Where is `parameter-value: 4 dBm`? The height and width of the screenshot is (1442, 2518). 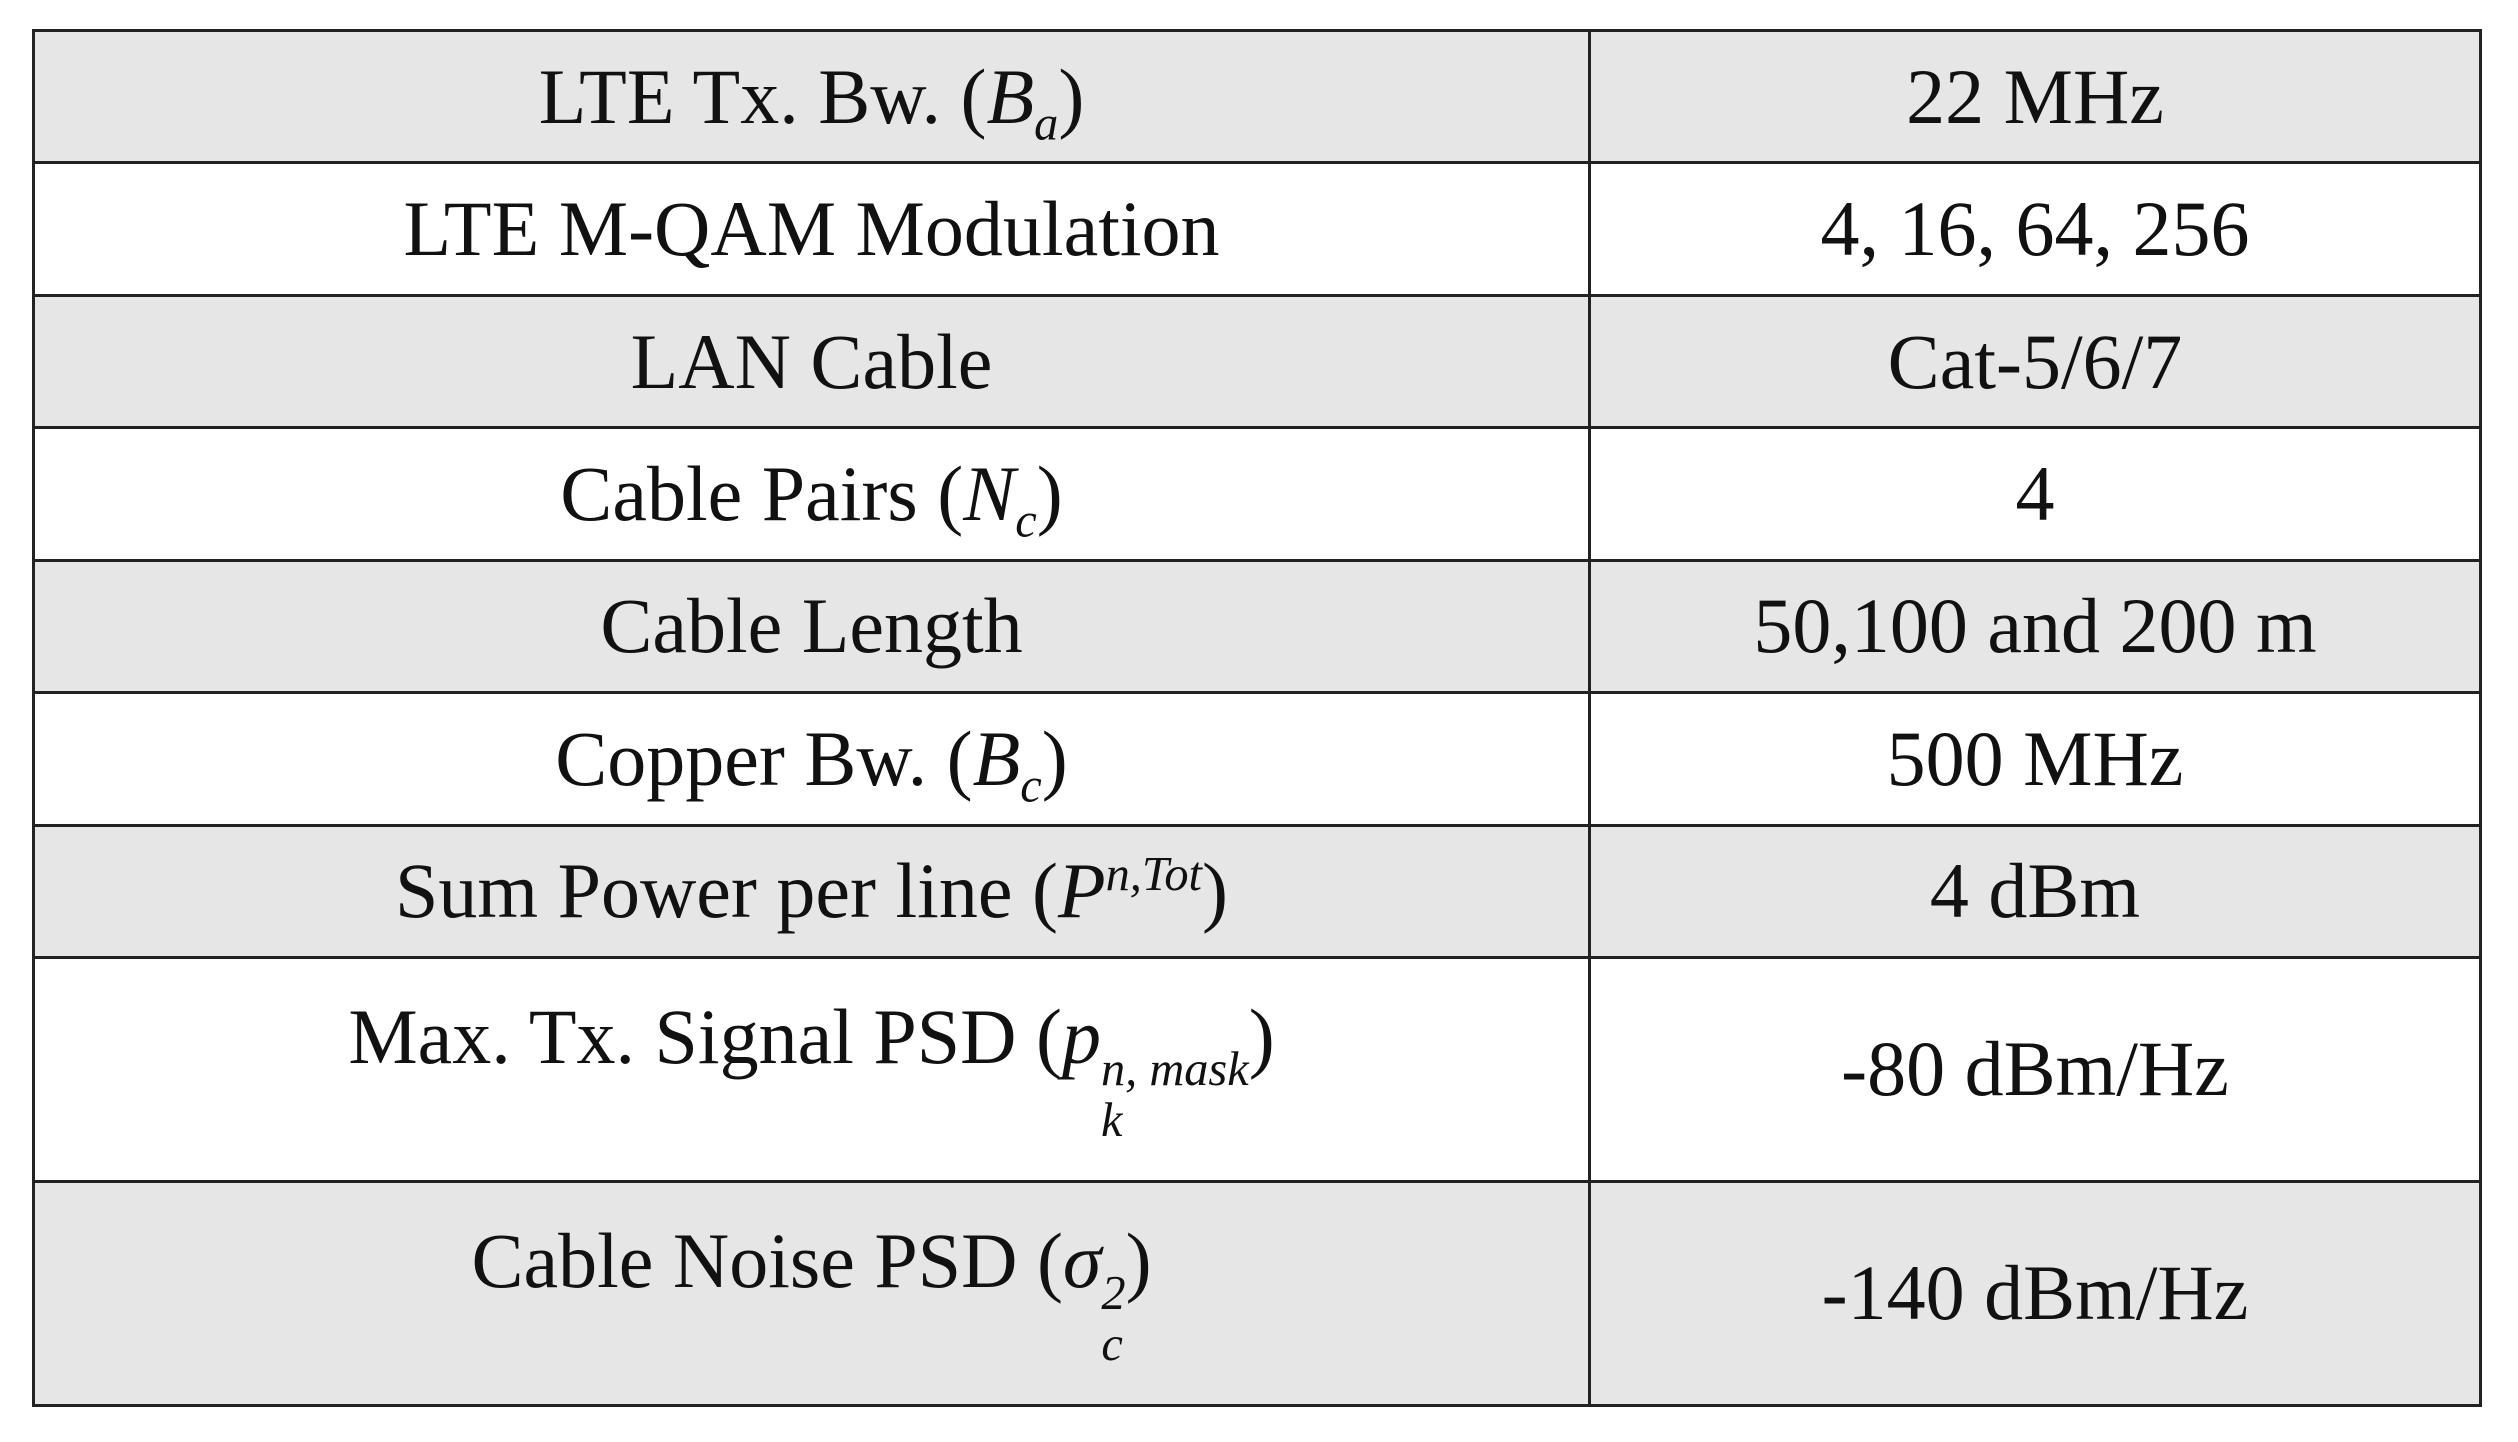 parameter-value: 4 dBm is located at coordinates (2035, 891).